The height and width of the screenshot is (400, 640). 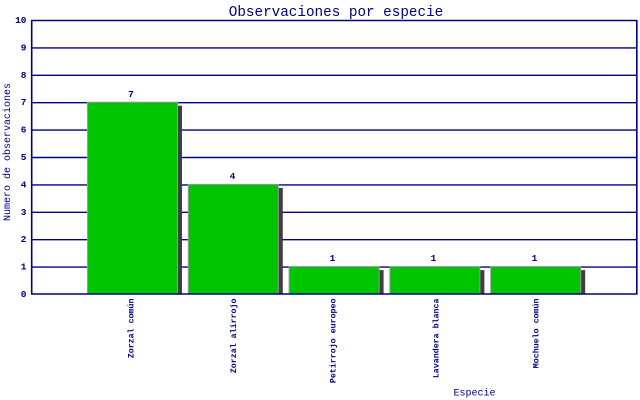 I want to click on svg-text: Mochuelo común, so click(x=536, y=333).